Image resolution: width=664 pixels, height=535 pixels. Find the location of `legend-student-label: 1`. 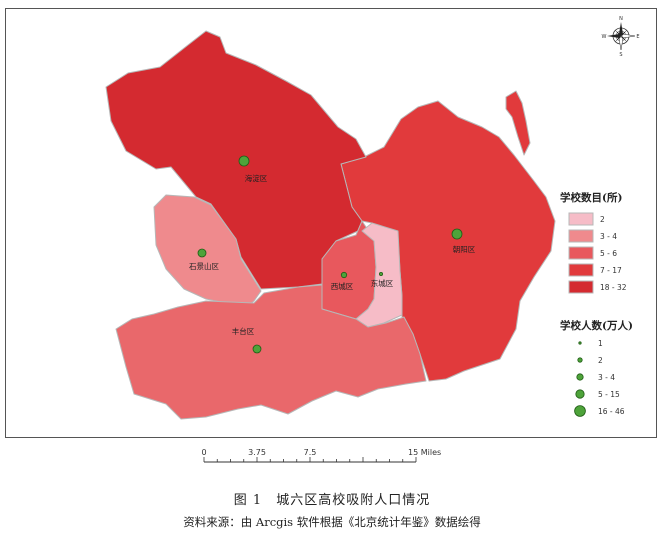

legend-student-label: 1 is located at coordinates (600, 343).